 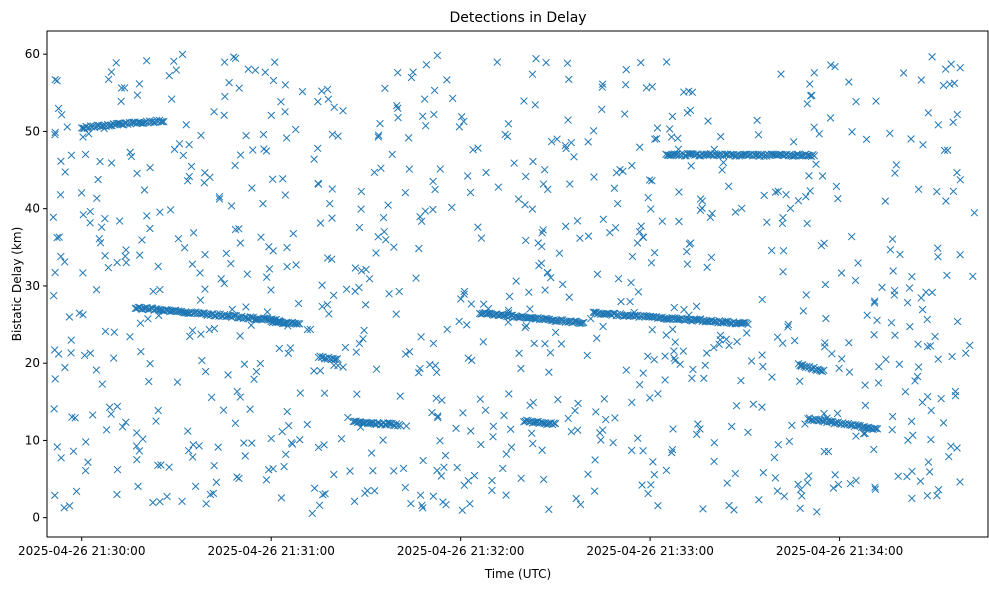 What do you see at coordinates (36, 518) in the screenshot?
I see `y-tick-label: 0` at bounding box center [36, 518].